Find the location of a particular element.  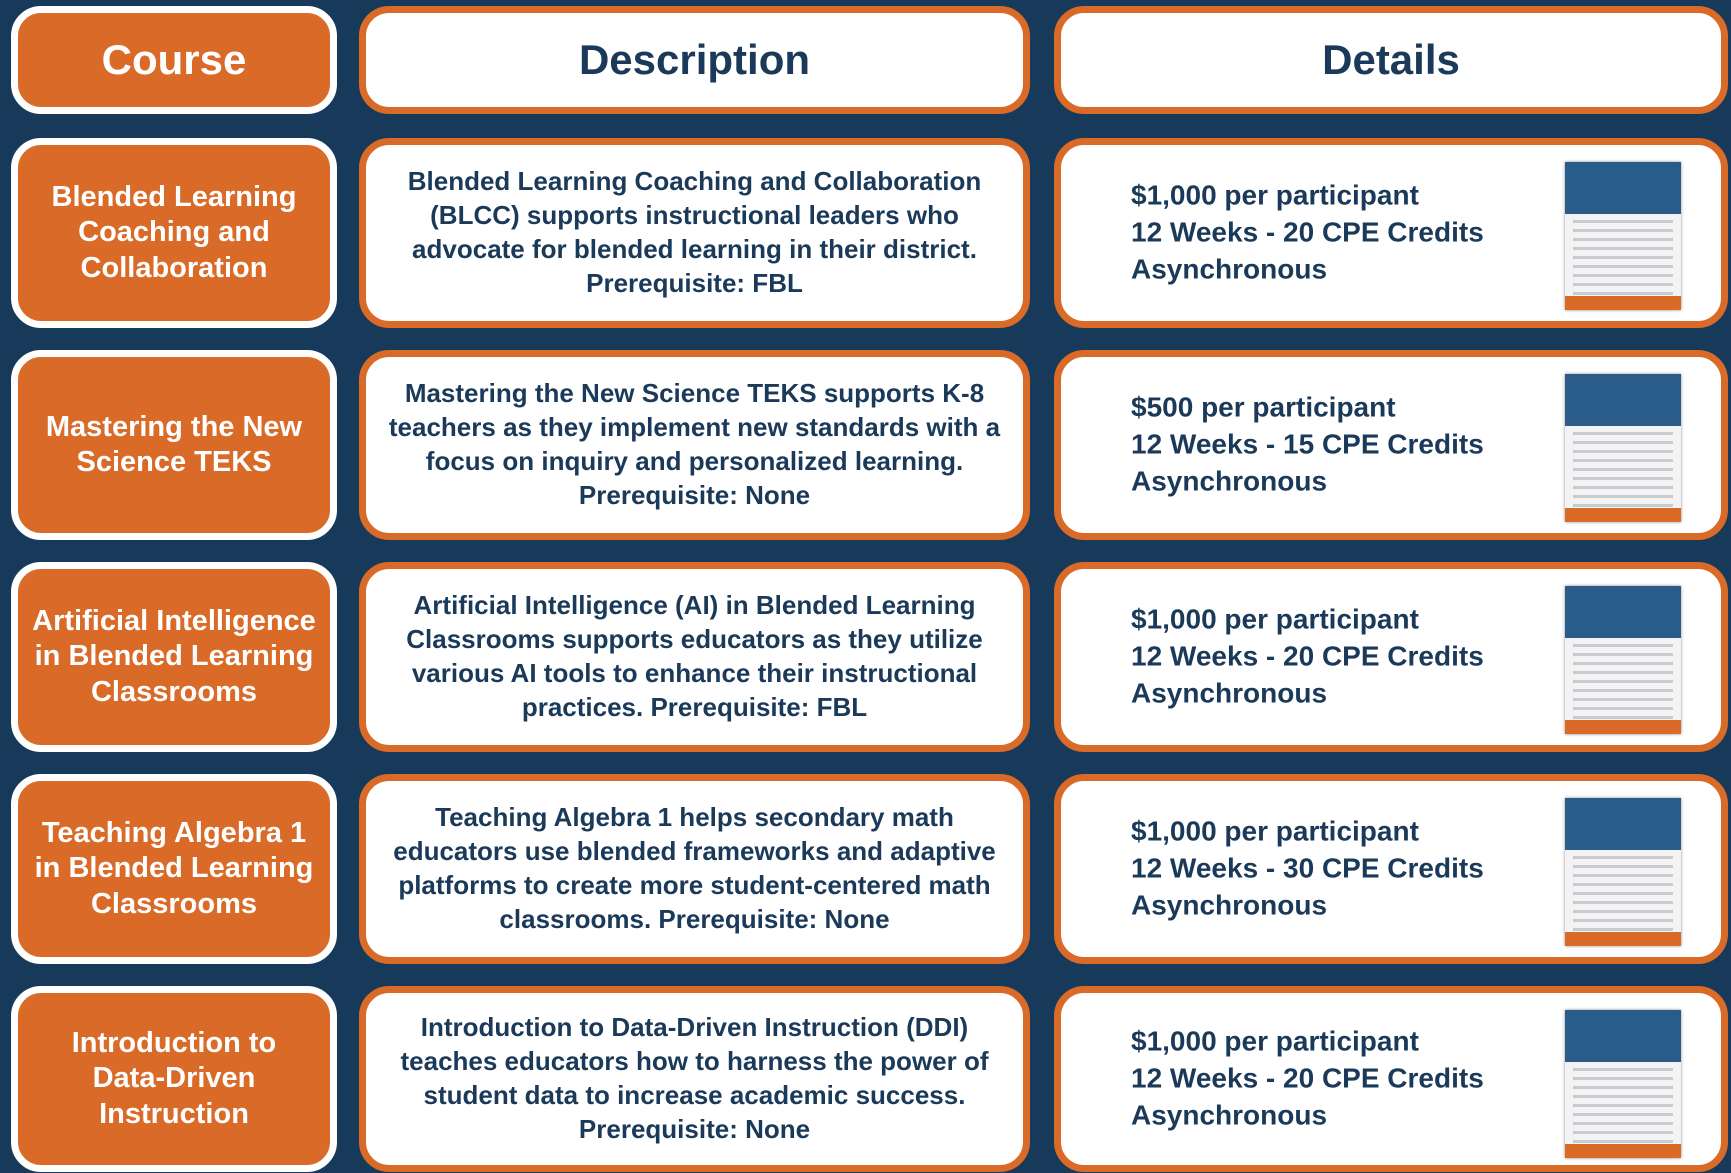

details-line: 12 Weeks - 15 CPE Credits is located at coordinates (1307, 444).